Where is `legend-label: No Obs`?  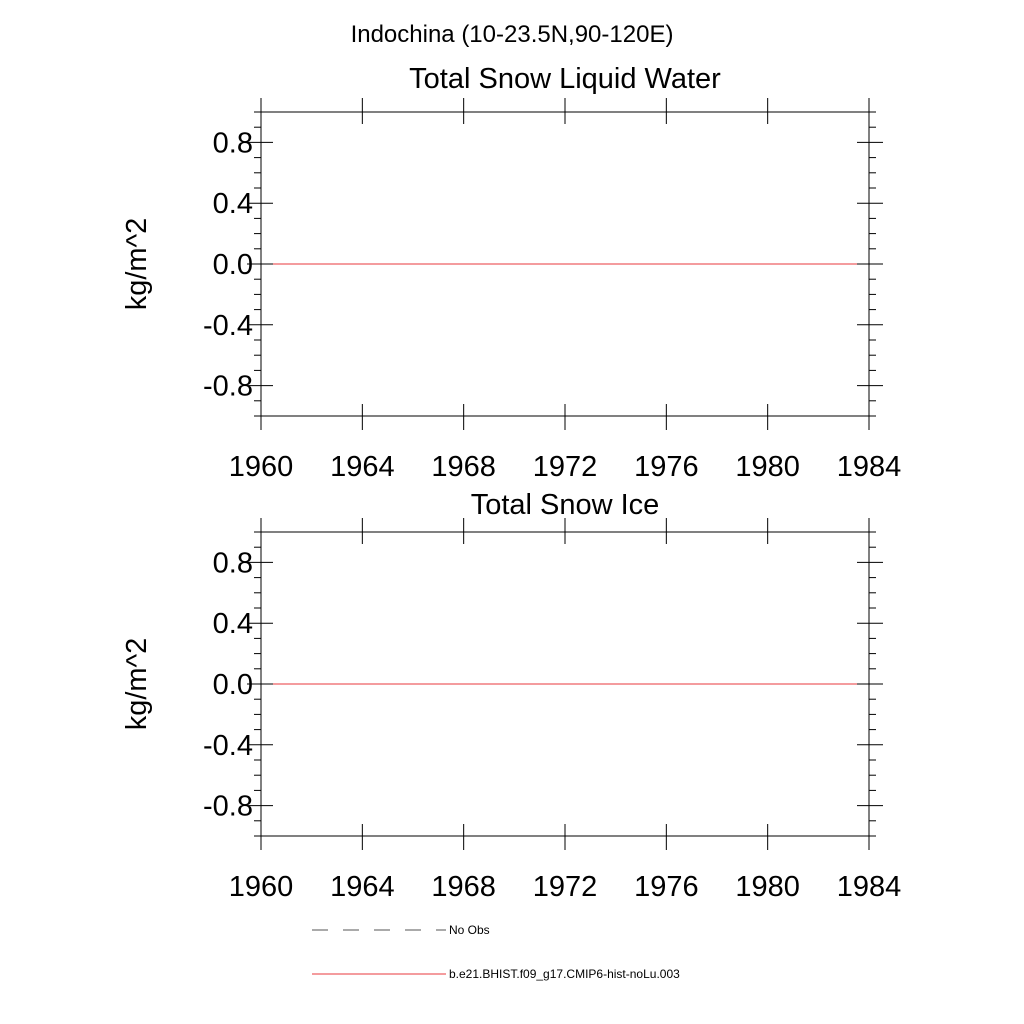 legend-label: No Obs is located at coordinates (469, 930).